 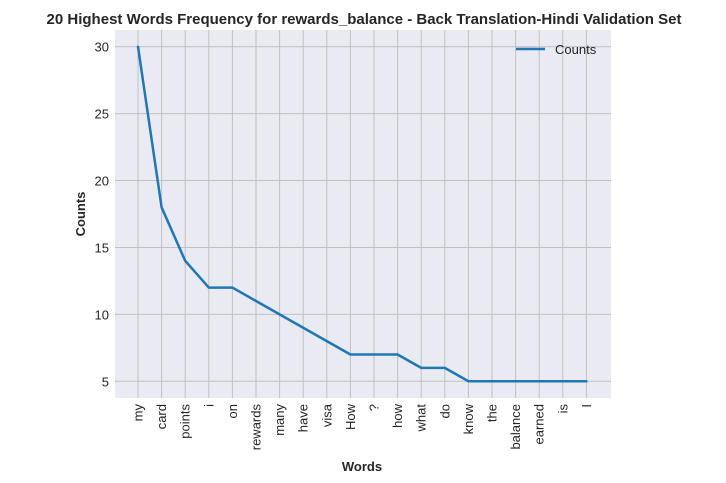 I want to click on y-tick-label: 10, so click(x=102, y=314).